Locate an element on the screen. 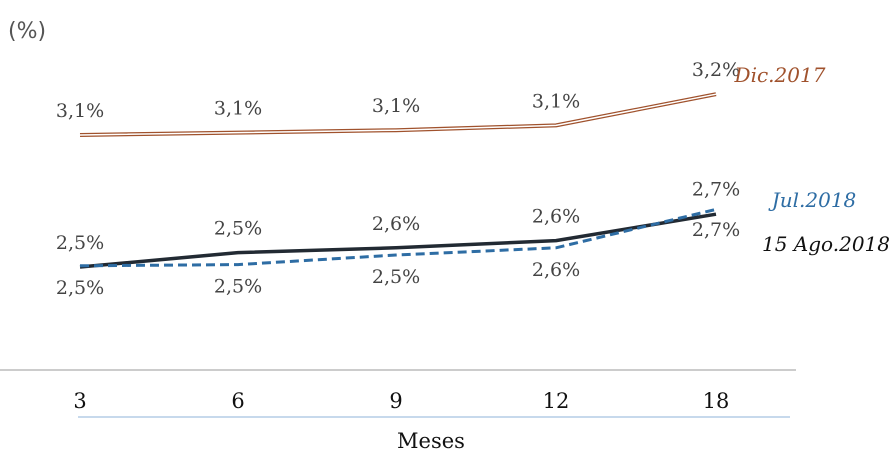 The height and width of the screenshot is (452, 894). y-axis-label: (%) is located at coordinates (27, 31).